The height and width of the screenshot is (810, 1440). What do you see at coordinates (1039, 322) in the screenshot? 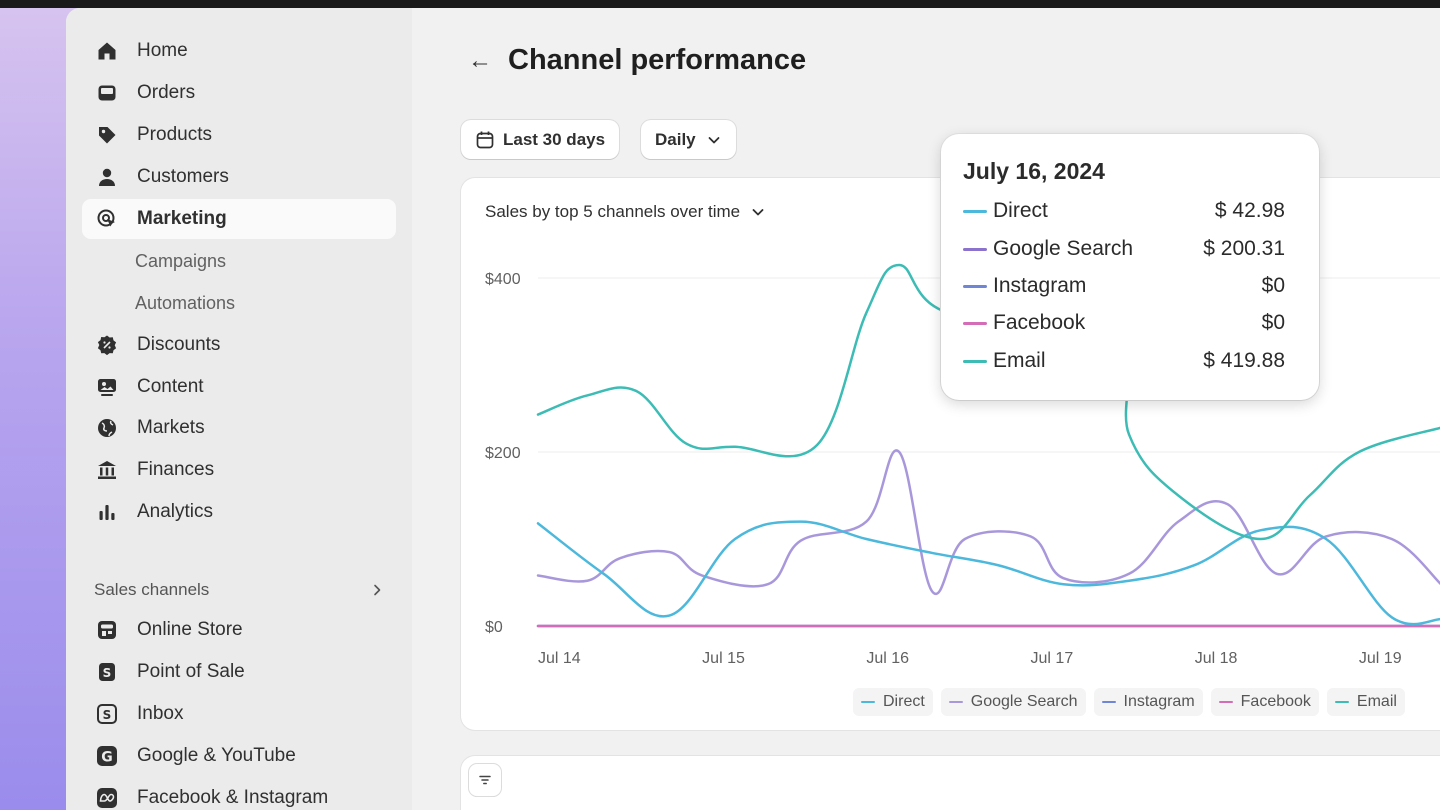
I see `tooltip-series-name: Facebook` at bounding box center [1039, 322].